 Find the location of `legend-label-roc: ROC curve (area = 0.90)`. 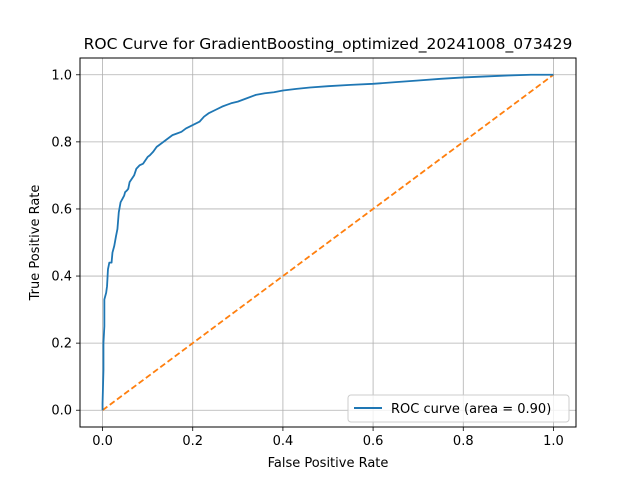

legend-label-roc: ROC curve (area = 0.90) is located at coordinates (471, 409).